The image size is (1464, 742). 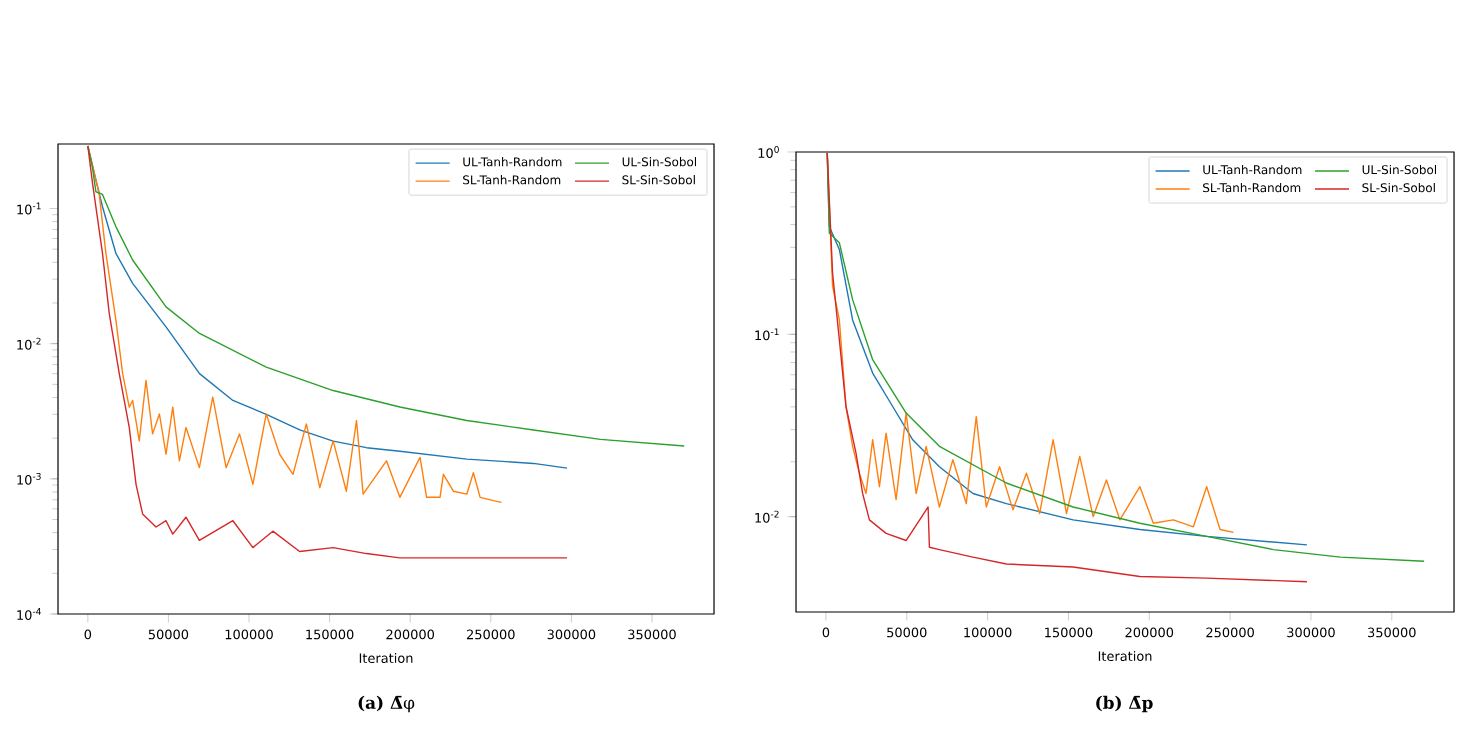 I want to click on text: (a) Δ̄φ, so click(x=386, y=704).